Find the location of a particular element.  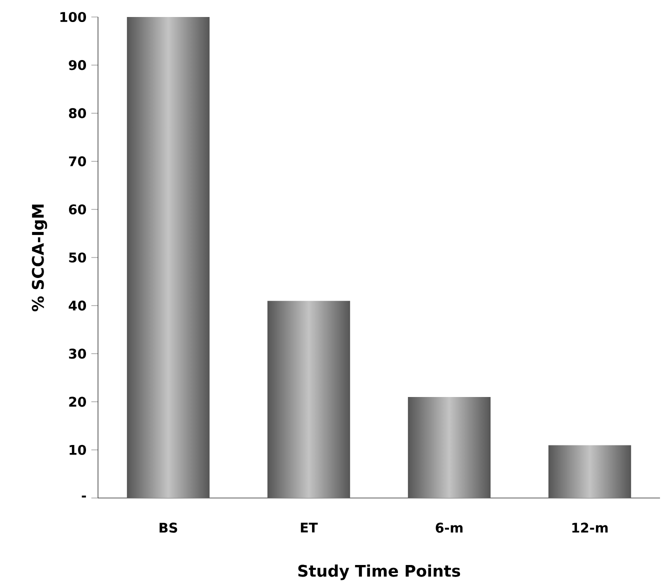

y-tick-label: 10 is located at coordinates (78, 449).